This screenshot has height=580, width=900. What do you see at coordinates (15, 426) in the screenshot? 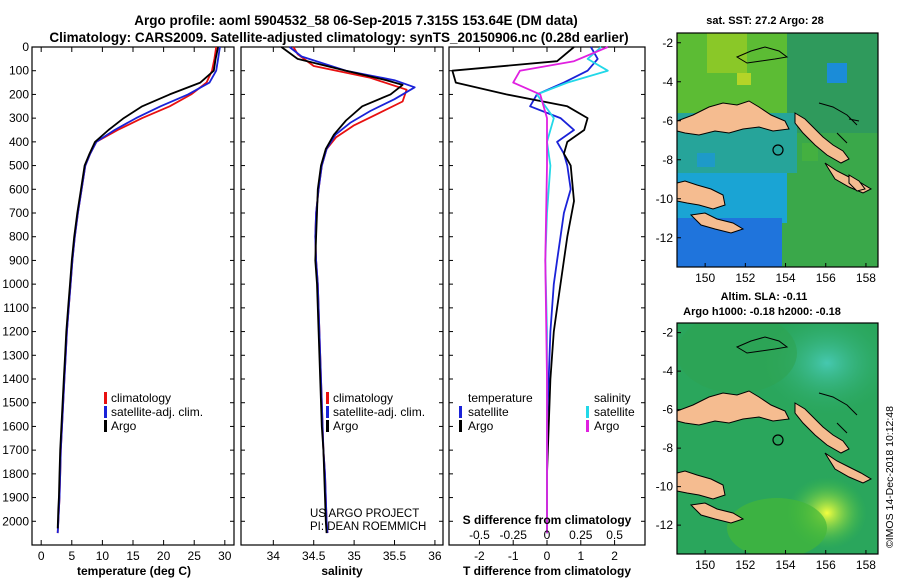
I see `depth-tick-label: 1600` at bounding box center [15, 426].